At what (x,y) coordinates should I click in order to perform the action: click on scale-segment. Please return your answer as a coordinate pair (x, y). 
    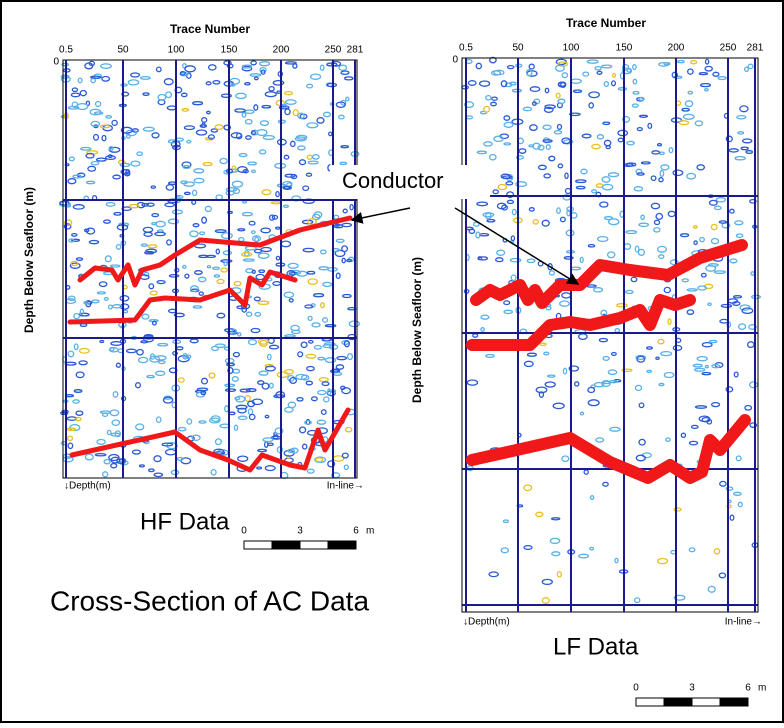
    Looking at the image, I should click on (706, 702).